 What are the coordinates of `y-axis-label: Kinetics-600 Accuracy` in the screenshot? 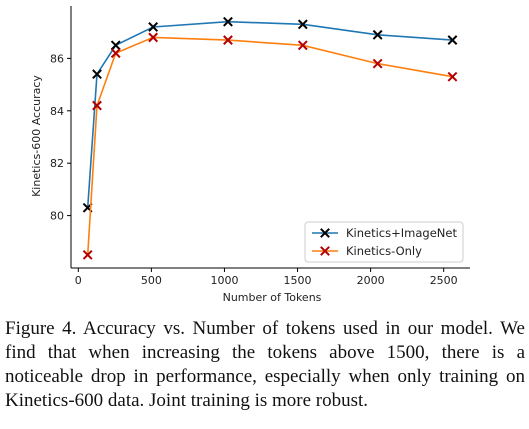 It's located at (36, 136).